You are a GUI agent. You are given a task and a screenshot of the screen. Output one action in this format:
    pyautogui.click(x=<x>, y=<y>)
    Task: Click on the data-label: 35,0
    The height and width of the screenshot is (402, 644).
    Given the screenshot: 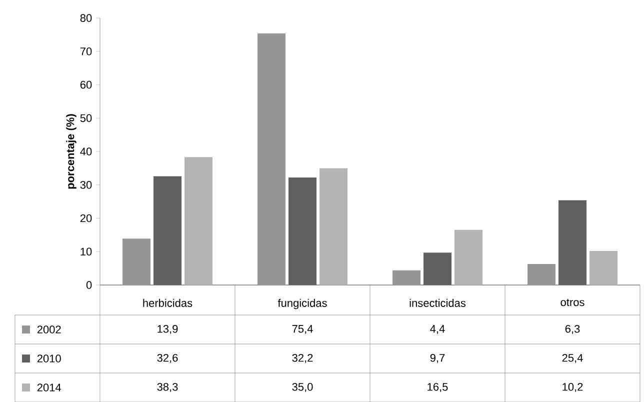 What is the action you would take?
    pyautogui.click(x=302, y=387)
    